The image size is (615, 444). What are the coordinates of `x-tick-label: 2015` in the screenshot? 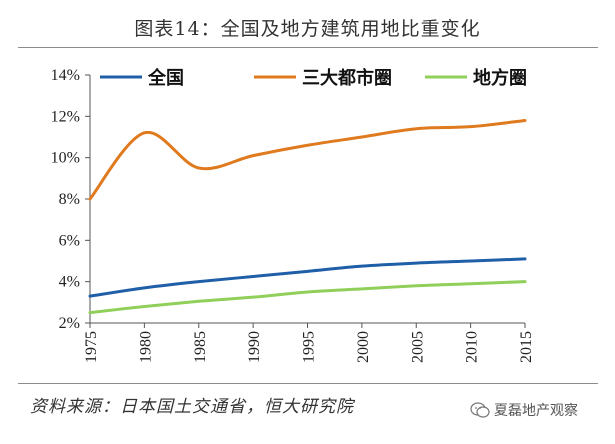 It's located at (526, 347).